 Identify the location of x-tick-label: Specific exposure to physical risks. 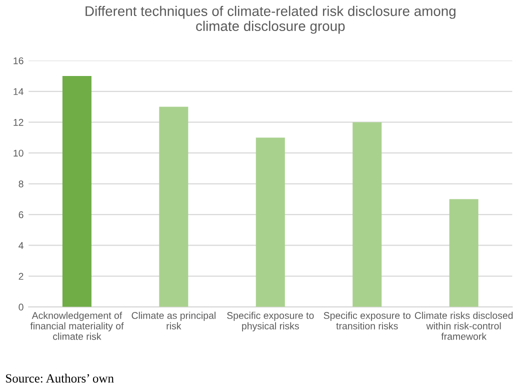
(270, 322).